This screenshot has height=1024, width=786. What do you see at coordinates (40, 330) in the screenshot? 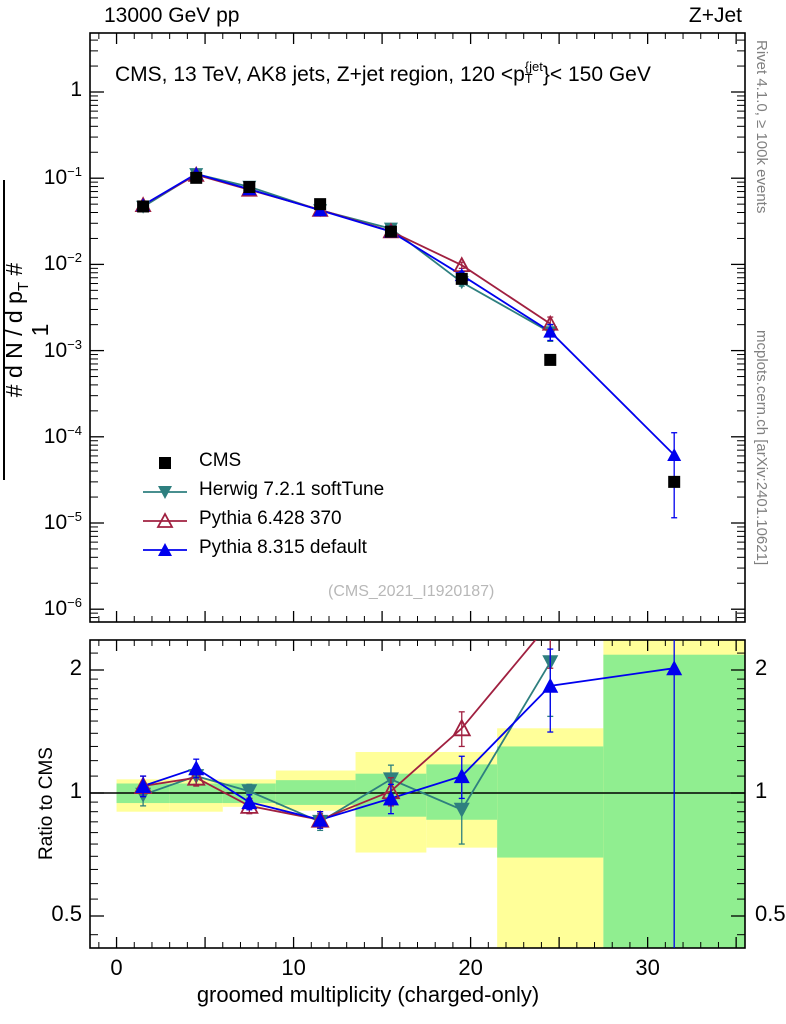
I see `svg-text: 1` at bounding box center [40, 330].